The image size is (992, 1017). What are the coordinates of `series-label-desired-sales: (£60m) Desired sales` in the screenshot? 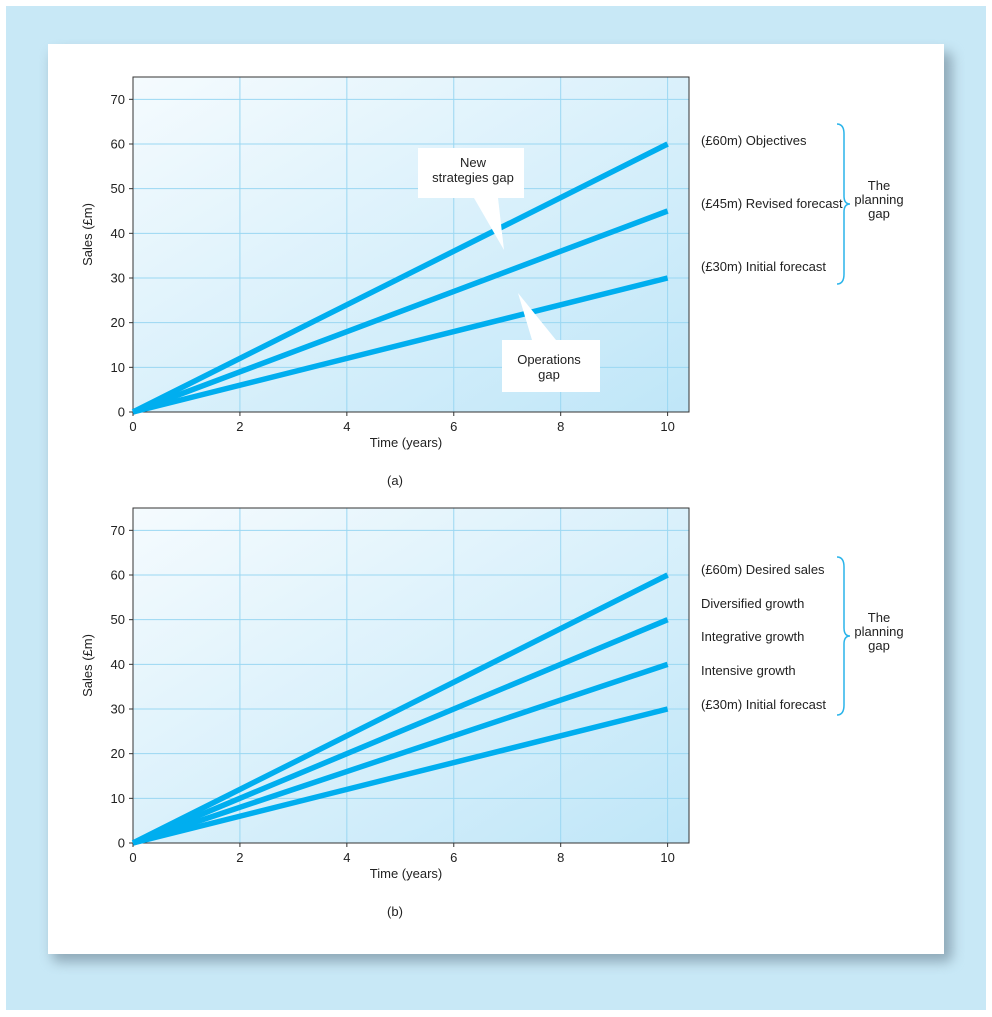 It's located at (763, 569).